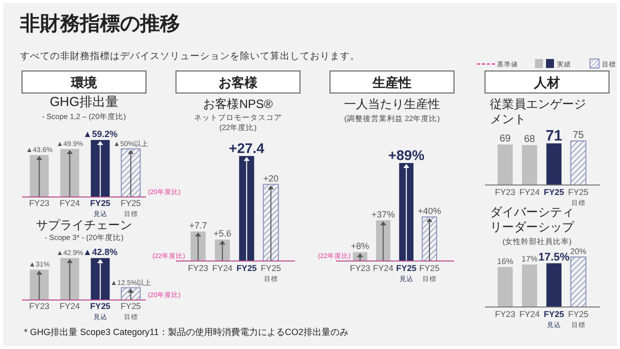 The width and height of the screenshot is (620, 349). I want to click on data-label: 17%, so click(530, 259).